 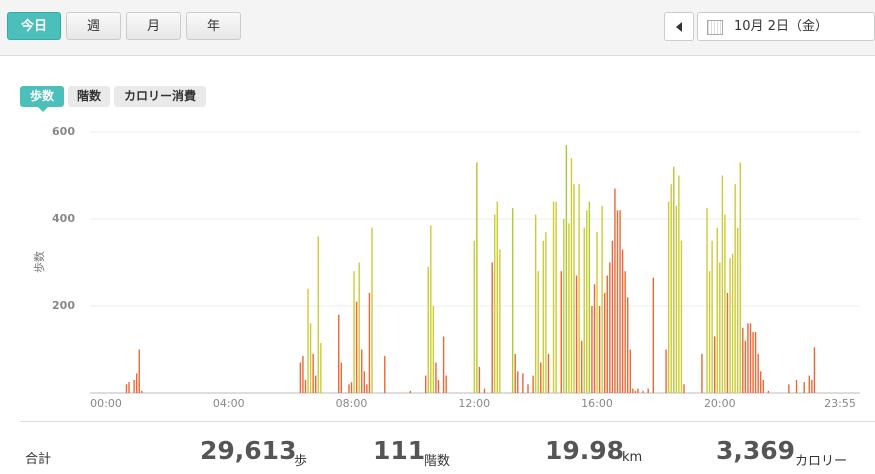 I want to click on tab-week: 週, so click(x=93, y=26).